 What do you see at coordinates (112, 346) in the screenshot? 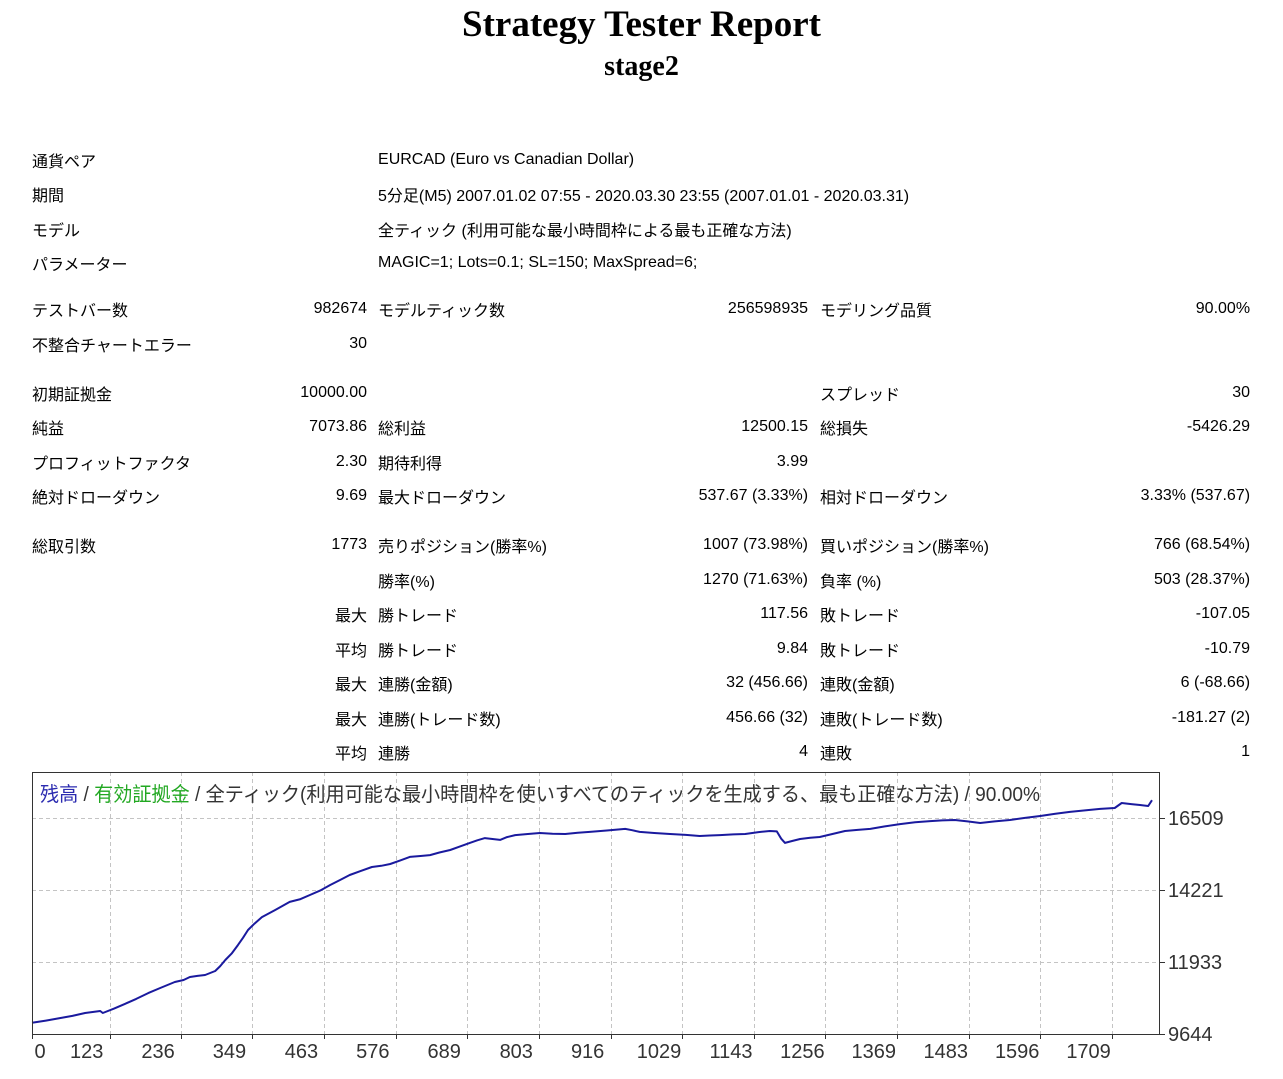
I see `errors-label: 不整合チャートエラー` at bounding box center [112, 346].